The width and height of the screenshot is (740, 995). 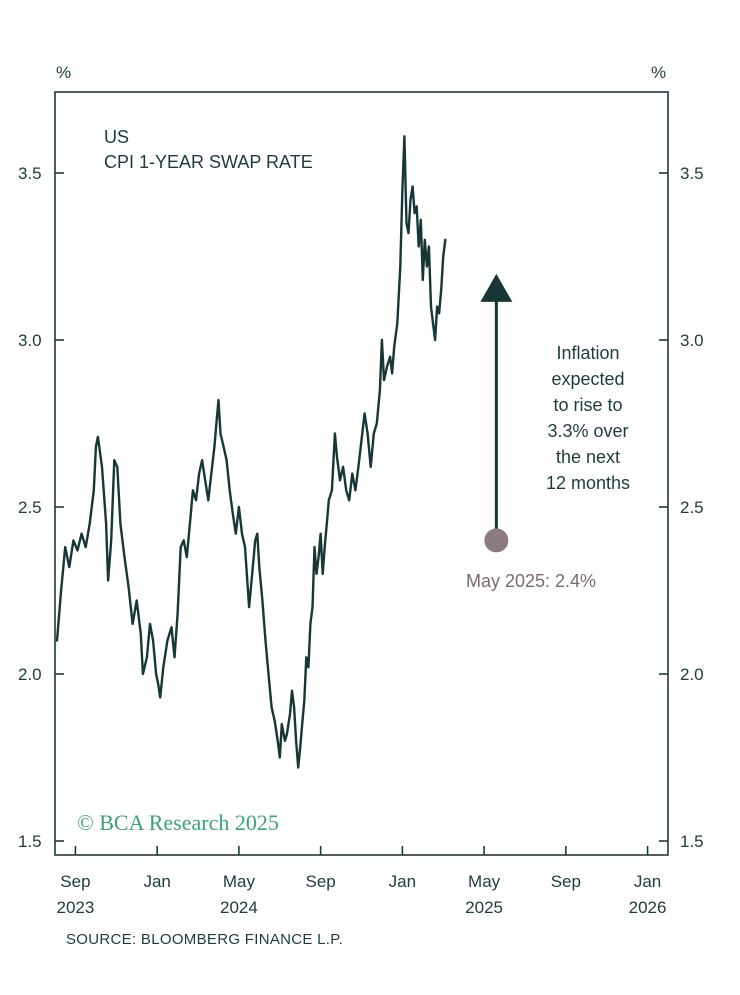 I want to click on copyright-watermark: © BCA Research 2025, so click(x=178, y=822).